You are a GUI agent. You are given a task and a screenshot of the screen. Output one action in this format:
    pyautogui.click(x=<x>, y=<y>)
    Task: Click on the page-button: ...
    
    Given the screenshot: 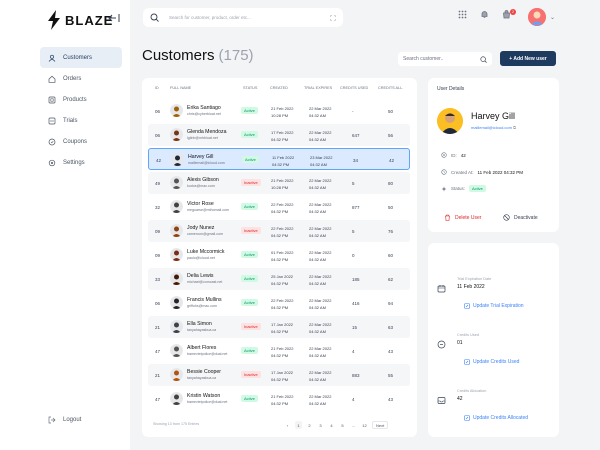 What is the action you would take?
    pyautogui.click(x=353, y=425)
    